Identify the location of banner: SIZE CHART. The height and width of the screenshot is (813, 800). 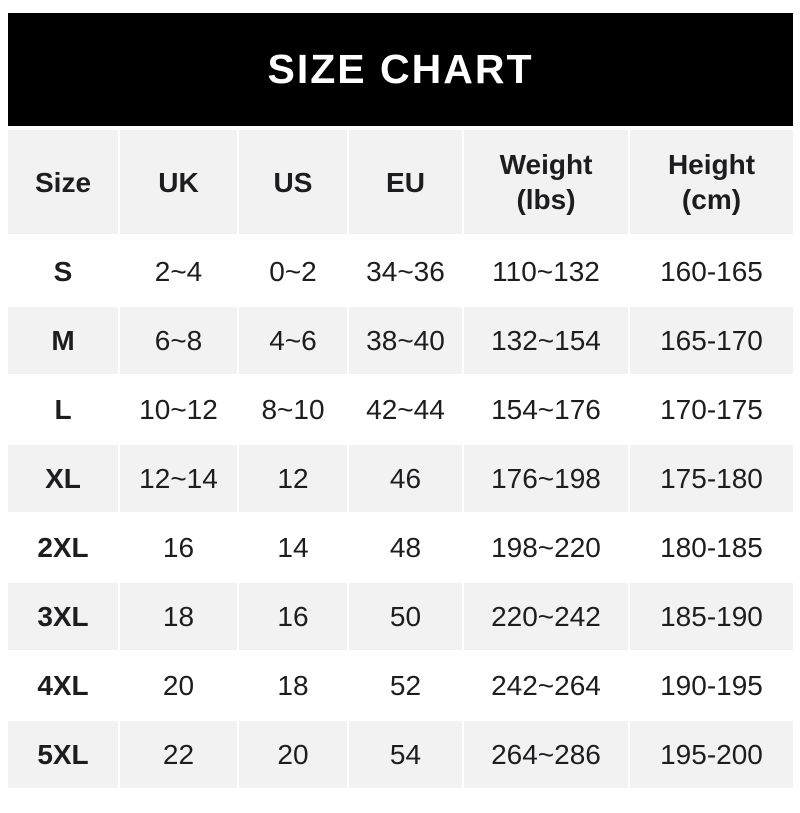
(400, 69).